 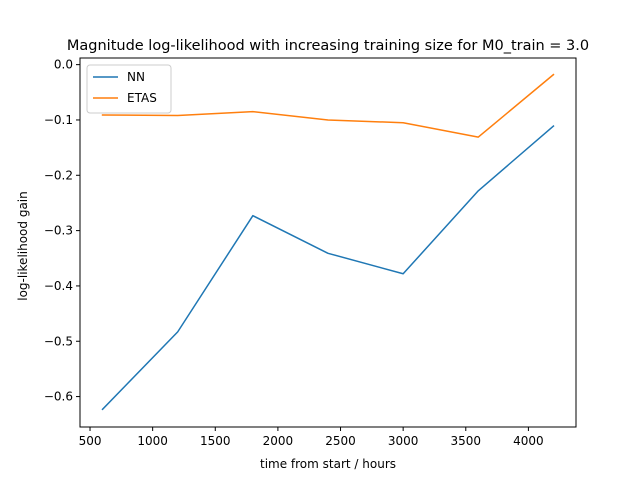 What do you see at coordinates (58, 231) in the screenshot?
I see `y-tick-label: −0.3` at bounding box center [58, 231].